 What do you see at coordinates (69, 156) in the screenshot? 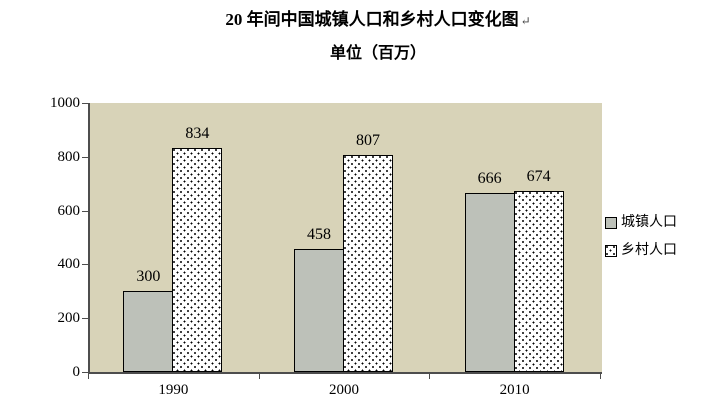
I see `y-tick-label: 800` at bounding box center [69, 156].